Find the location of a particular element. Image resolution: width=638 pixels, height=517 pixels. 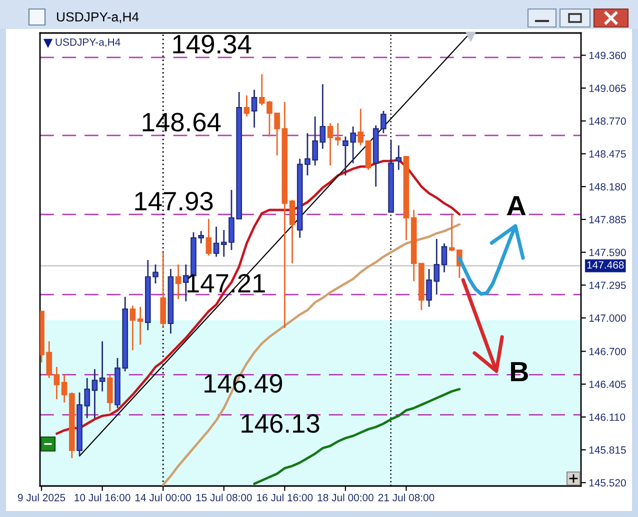

x-tick-label: 15 Jul 08:00 is located at coordinates (224, 498).